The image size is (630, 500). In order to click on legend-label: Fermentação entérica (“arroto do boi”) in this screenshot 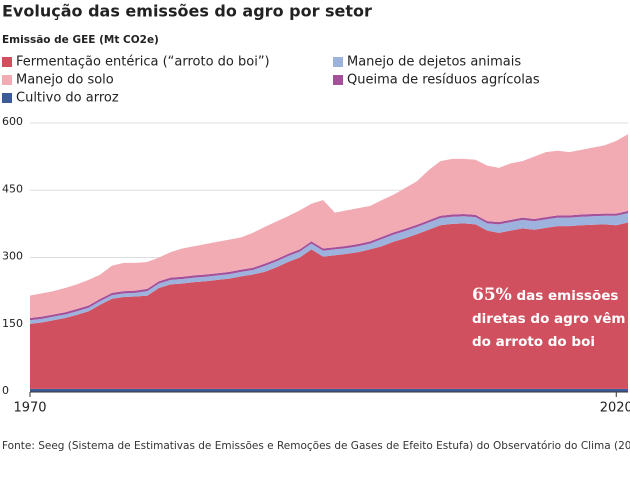, I will do `click(143, 62)`.